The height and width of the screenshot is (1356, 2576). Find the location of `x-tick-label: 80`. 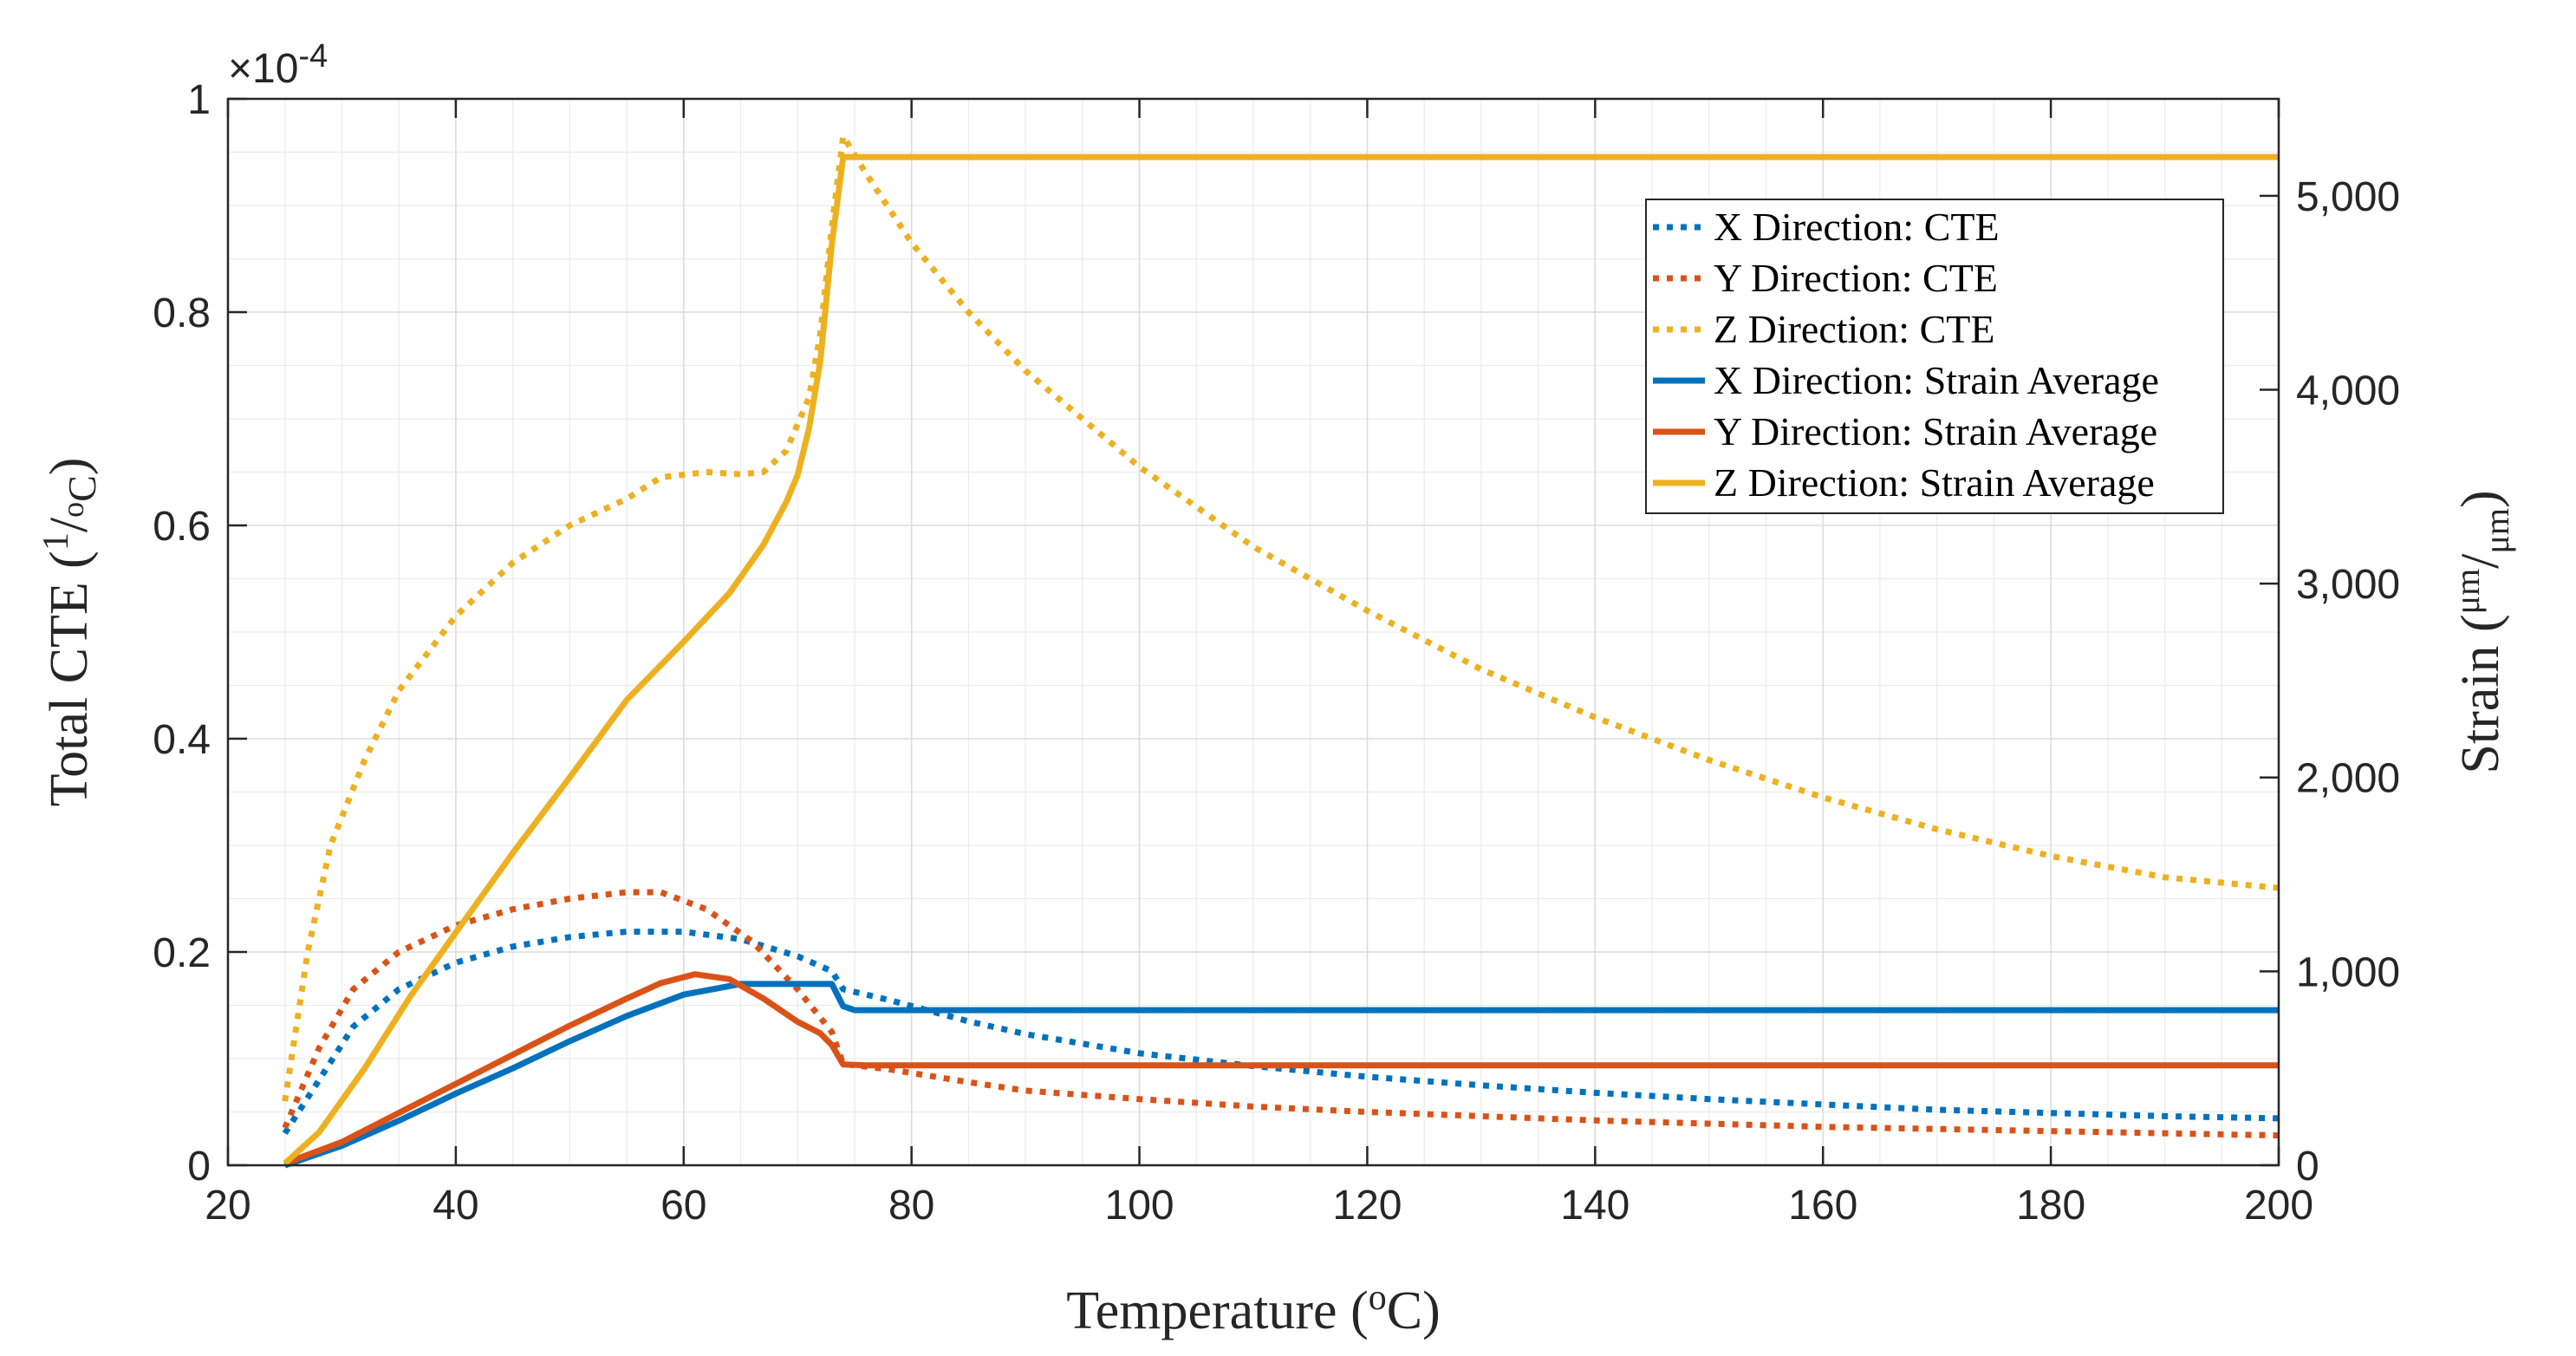

x-tick-label: 80 is located at coordinates (911, 1206).